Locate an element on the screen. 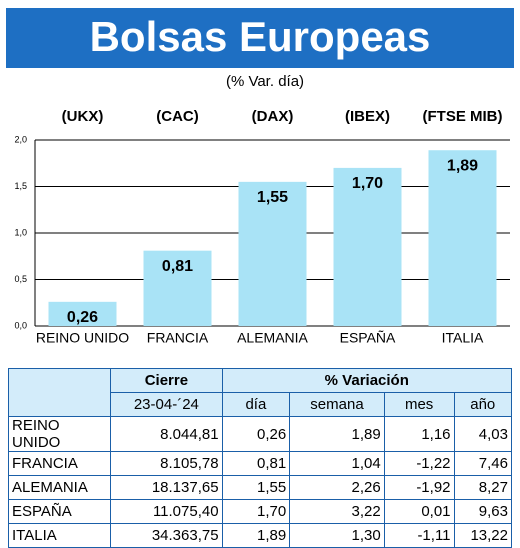 Image resolution: width=520 pixels, height=548 pixels. table-cell: 4,03 is located at coordinates (483, 434).